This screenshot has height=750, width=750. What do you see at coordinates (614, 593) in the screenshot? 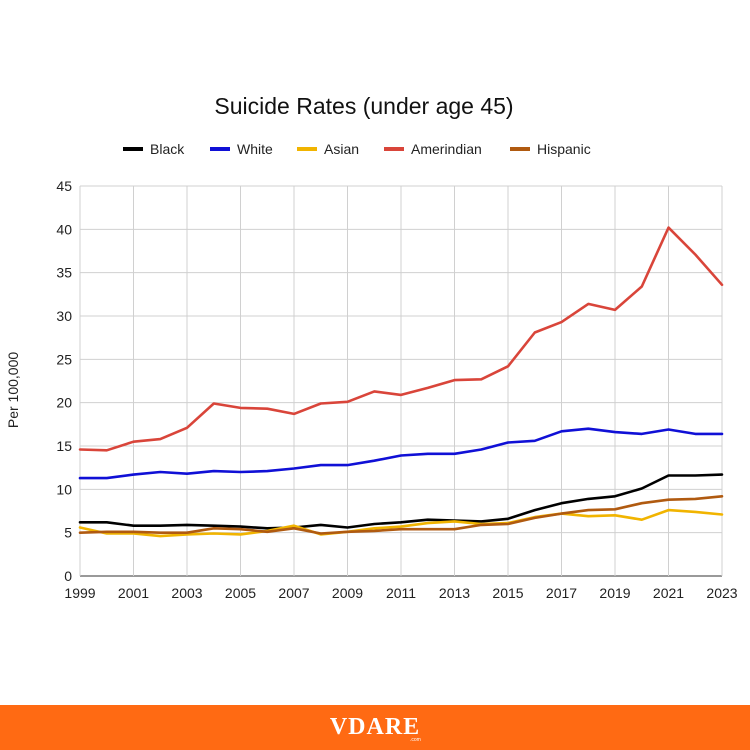
I see `x-tick-label: 2019` at bounding box center [614, 593].